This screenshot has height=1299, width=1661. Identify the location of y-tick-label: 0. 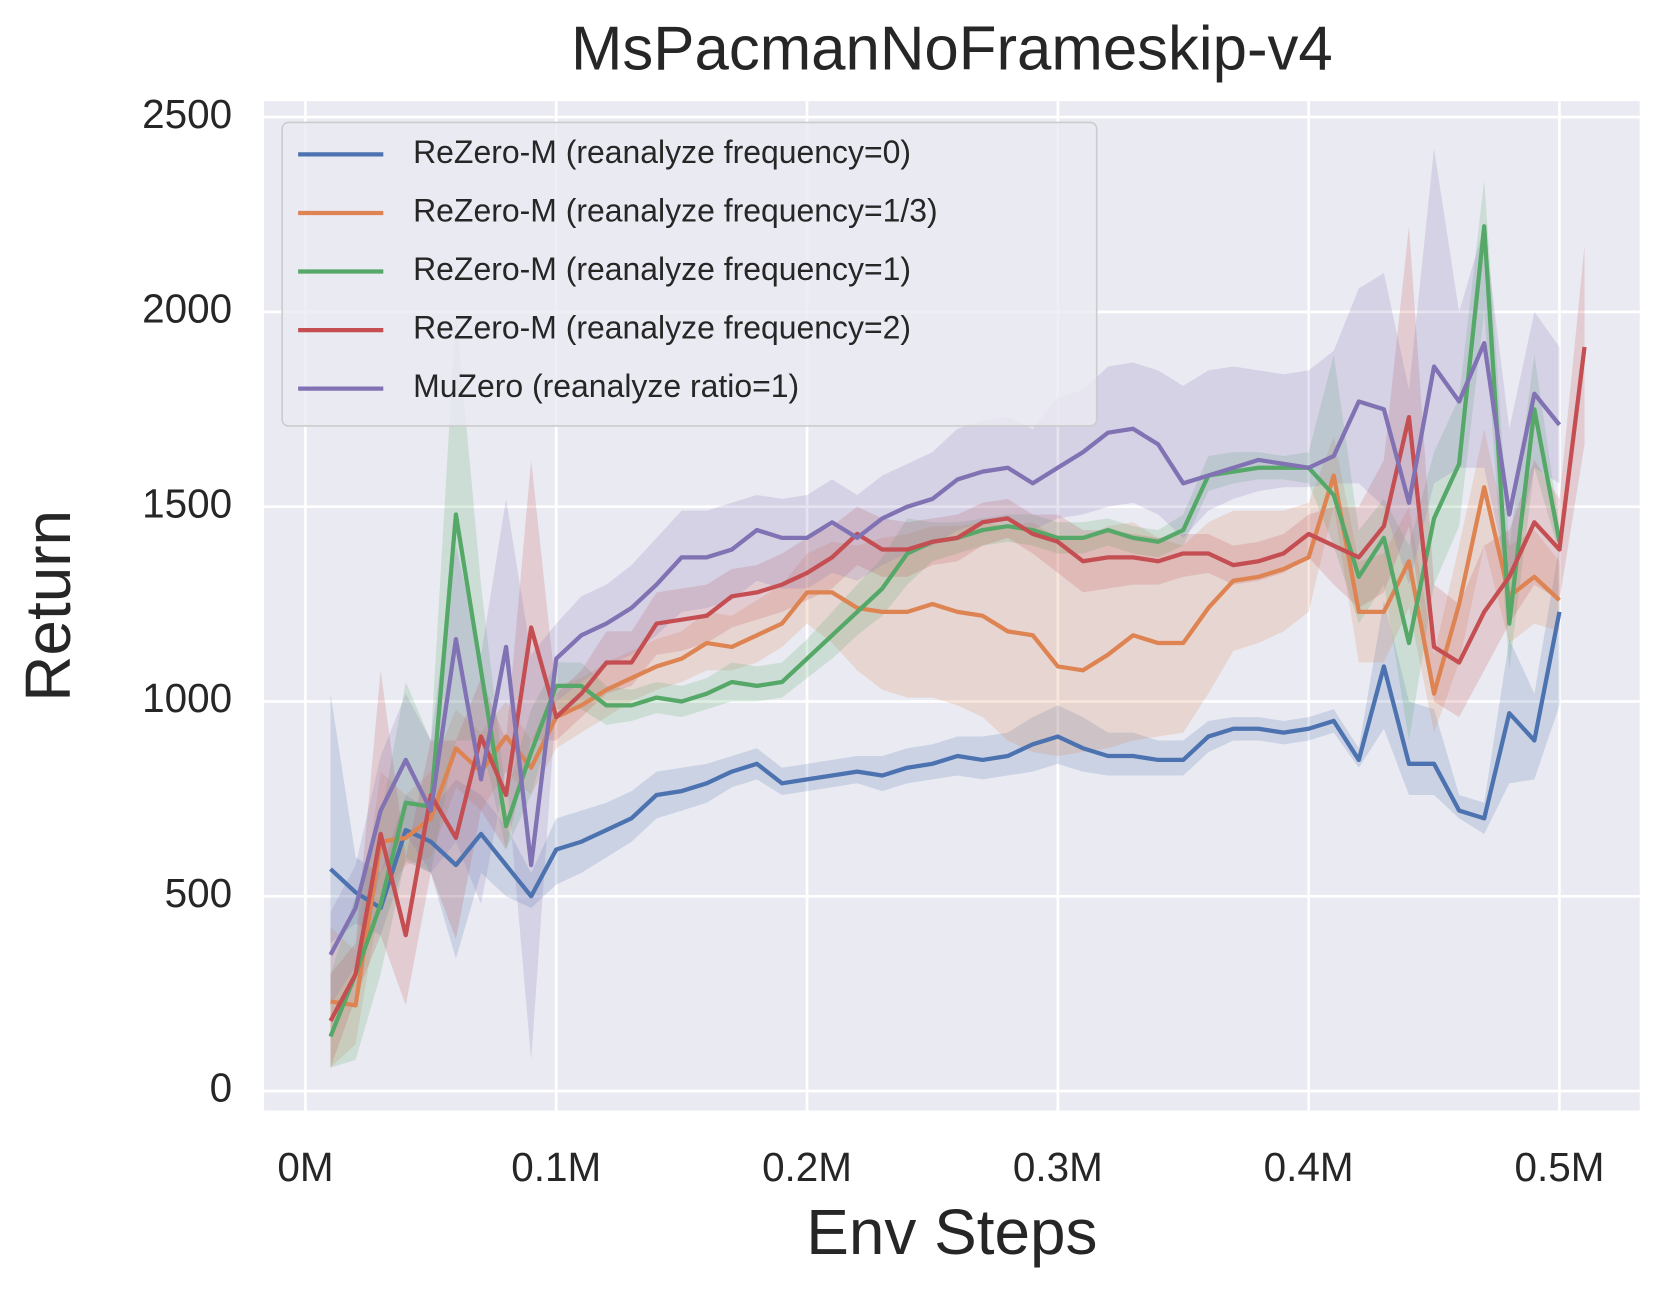
(221, 1088).